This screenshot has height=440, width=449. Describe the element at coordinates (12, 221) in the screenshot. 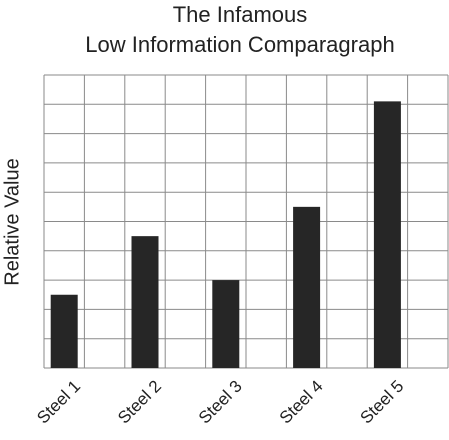

I see `y-axis-label: Relative Value` at that location.